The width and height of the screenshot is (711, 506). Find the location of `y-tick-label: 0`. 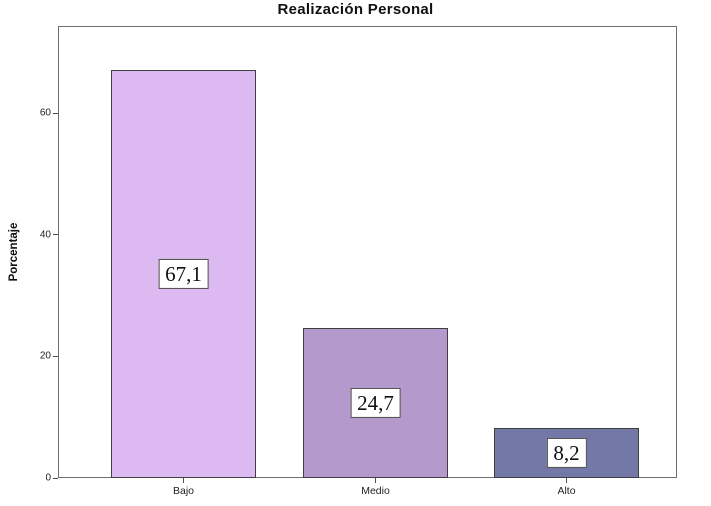

y-tick-label: 0 is located at coordinates (48, 478).